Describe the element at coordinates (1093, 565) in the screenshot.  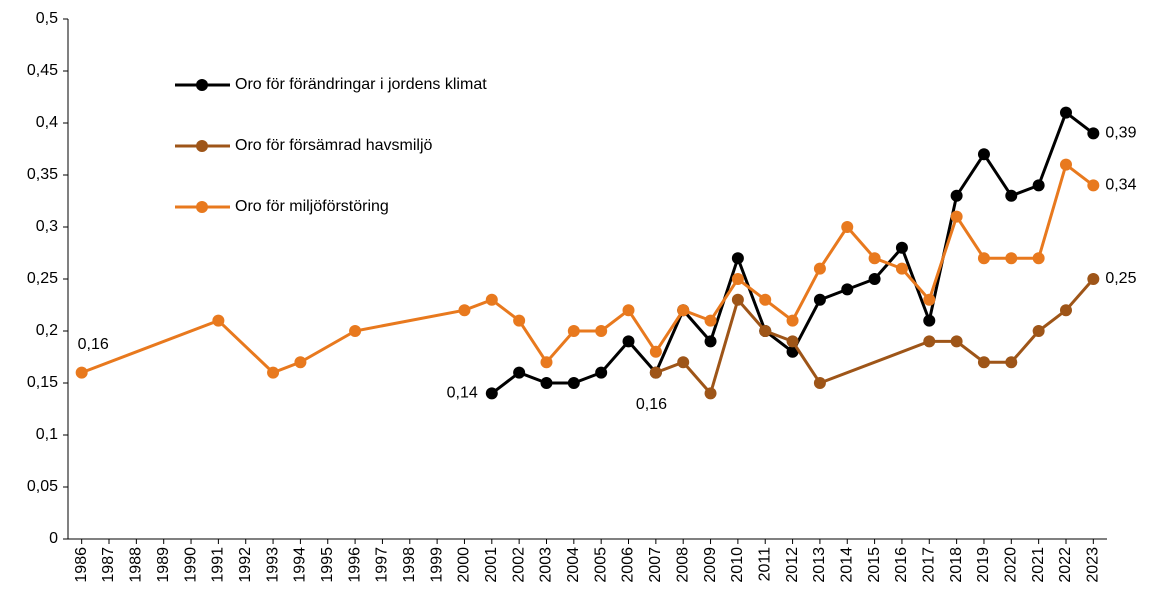
I see `x-tick-label: 2023` at that location.